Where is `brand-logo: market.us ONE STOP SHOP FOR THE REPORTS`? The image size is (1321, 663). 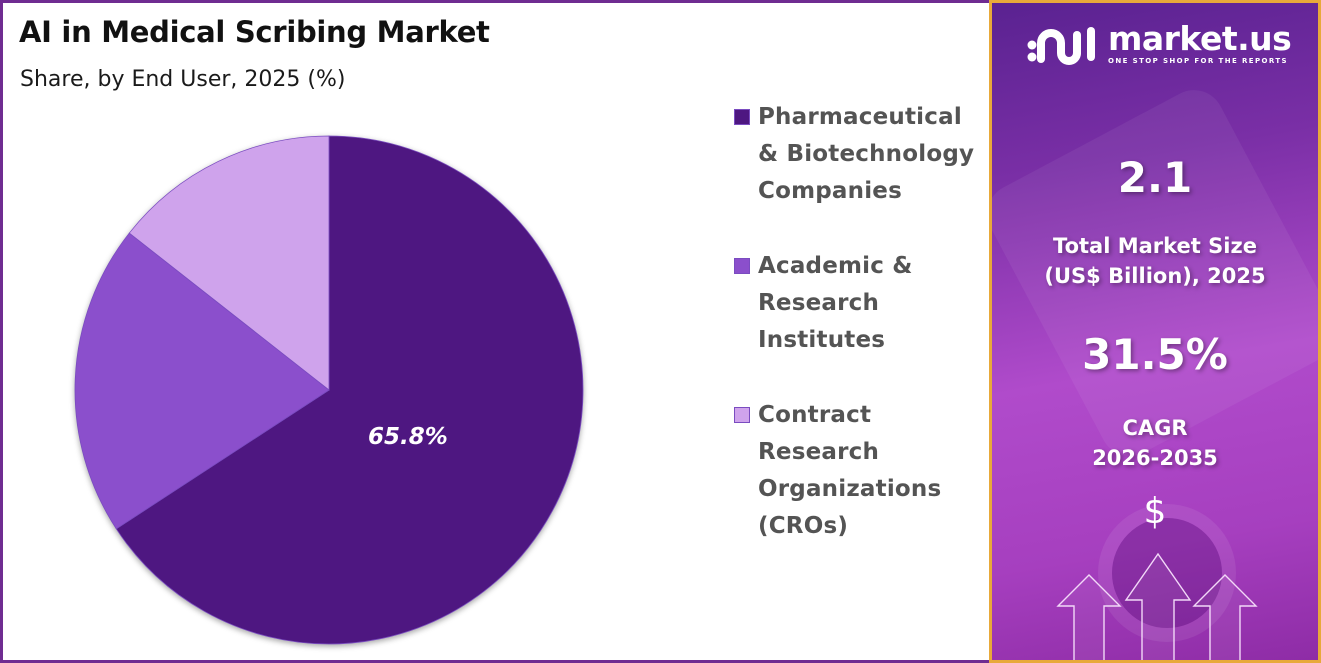
brand-logo: market.us ONE STOP SHOP FOR THE REPORTS is located at coordinates (1159, 42).